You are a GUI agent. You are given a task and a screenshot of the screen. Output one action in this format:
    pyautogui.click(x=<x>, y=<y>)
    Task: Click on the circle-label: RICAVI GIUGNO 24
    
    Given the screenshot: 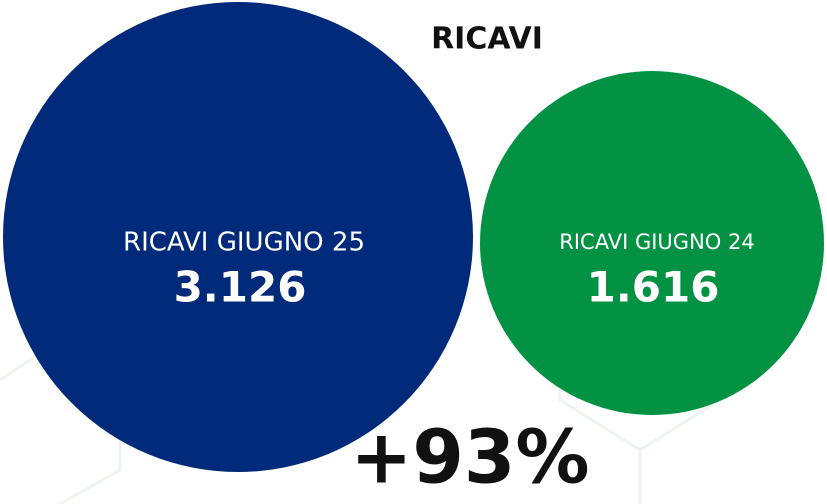 What is the action you would take?
    pyautogui.click(x=656, y=242)
    